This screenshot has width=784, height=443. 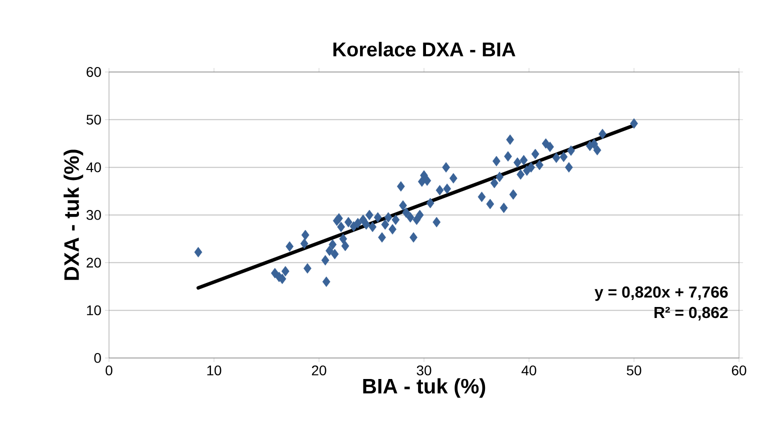 What do you see at coordinates (93, 263) in the screenshot?
I see `y-tick-label: 20` at bounding box center [93, 263].